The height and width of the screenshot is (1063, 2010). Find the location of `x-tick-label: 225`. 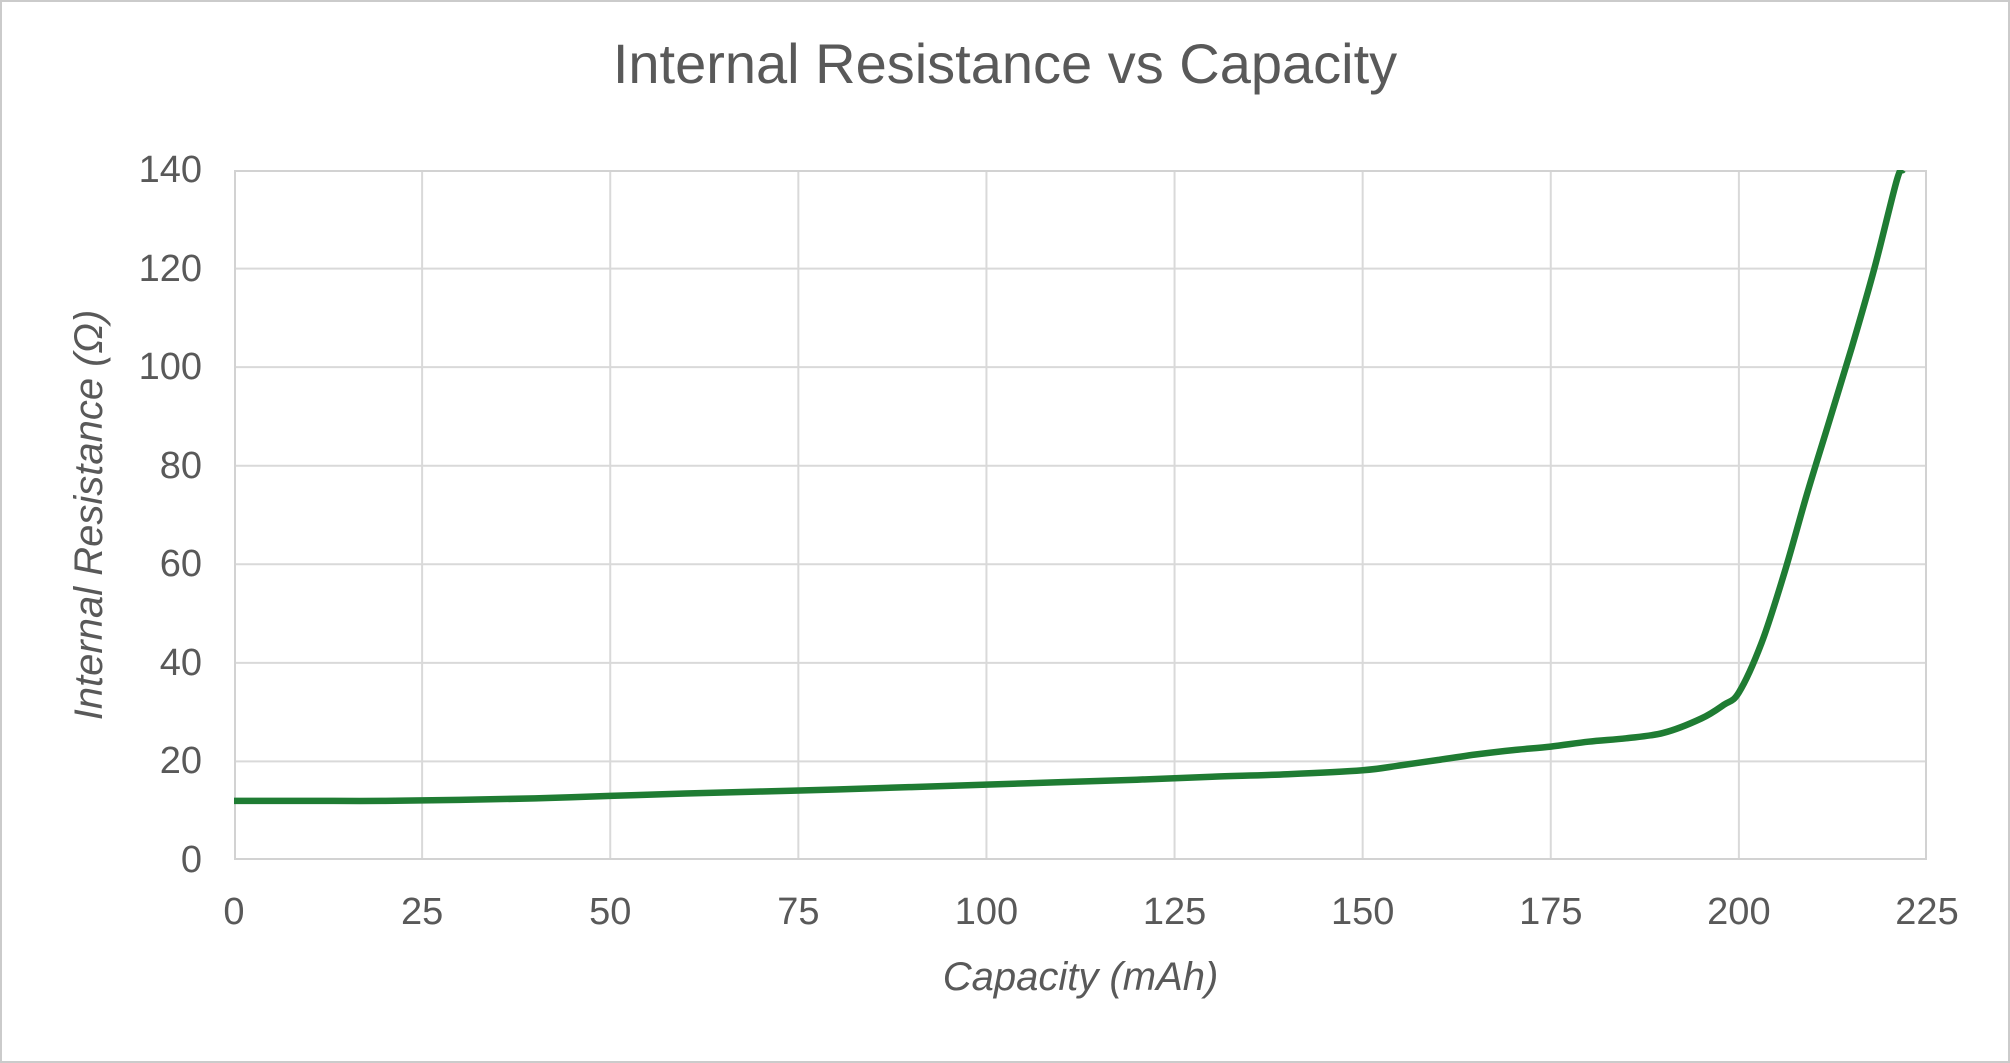

x-tick-label: 225 is located at coordinates (1927, 912).